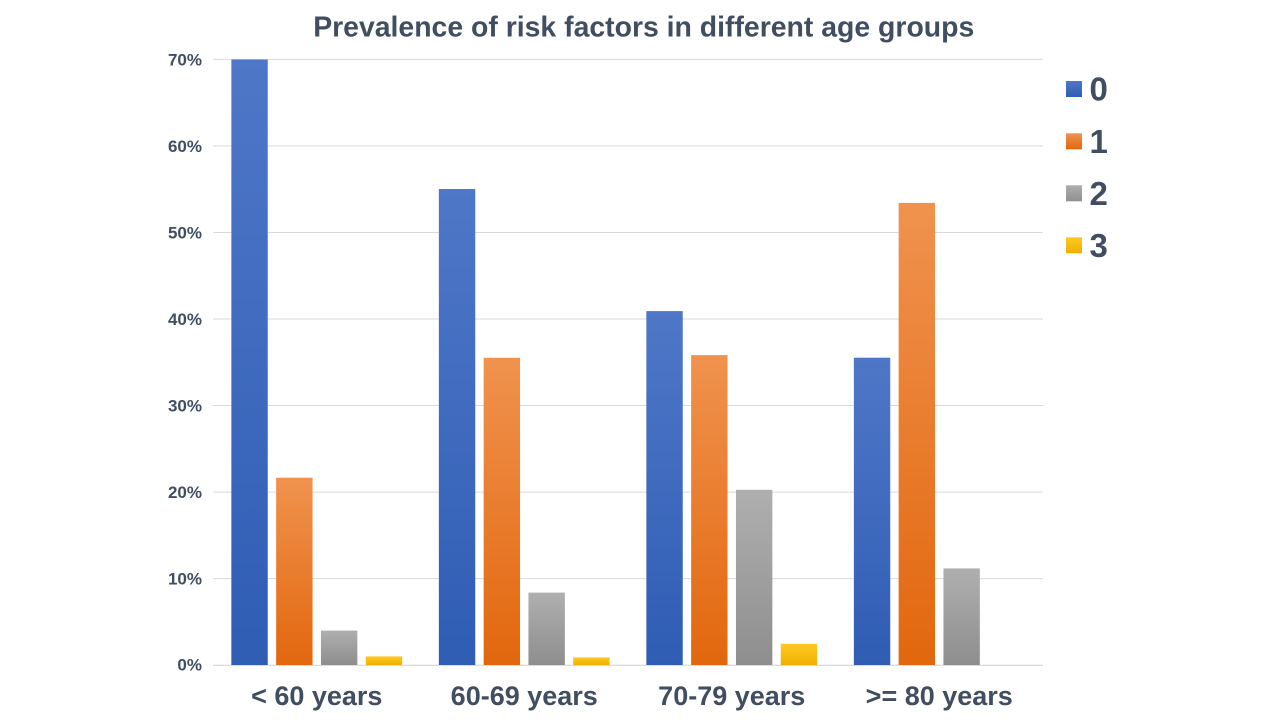 The image size is (1280, 720). I want to click on svg-text: 60-69 years, so click(524, 696).